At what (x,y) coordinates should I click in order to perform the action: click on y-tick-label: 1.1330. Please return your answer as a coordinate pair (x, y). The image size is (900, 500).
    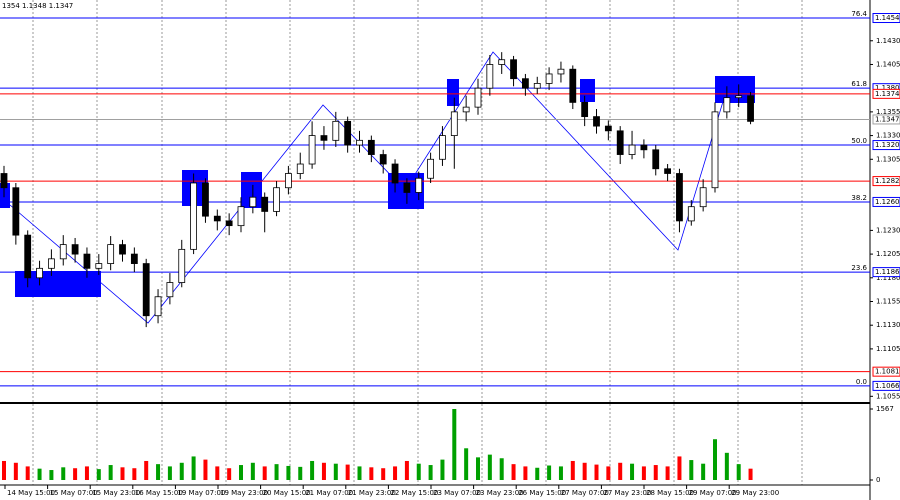
    Looking at the image, I should click on (888, 136).